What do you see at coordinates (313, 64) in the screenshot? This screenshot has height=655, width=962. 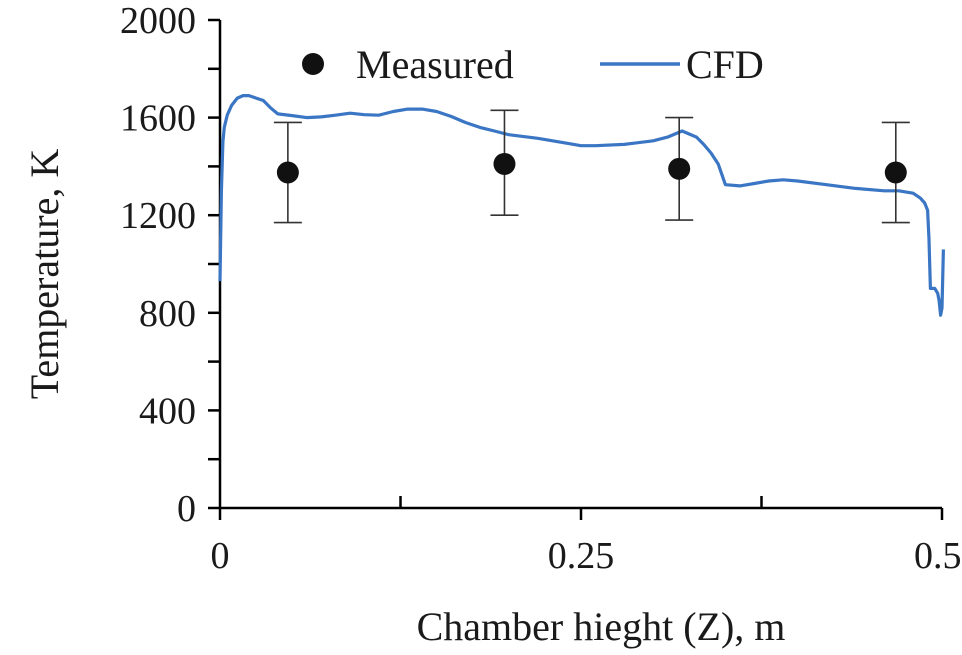 I see `legend-measured-marker` at bounding box center [313, 64].